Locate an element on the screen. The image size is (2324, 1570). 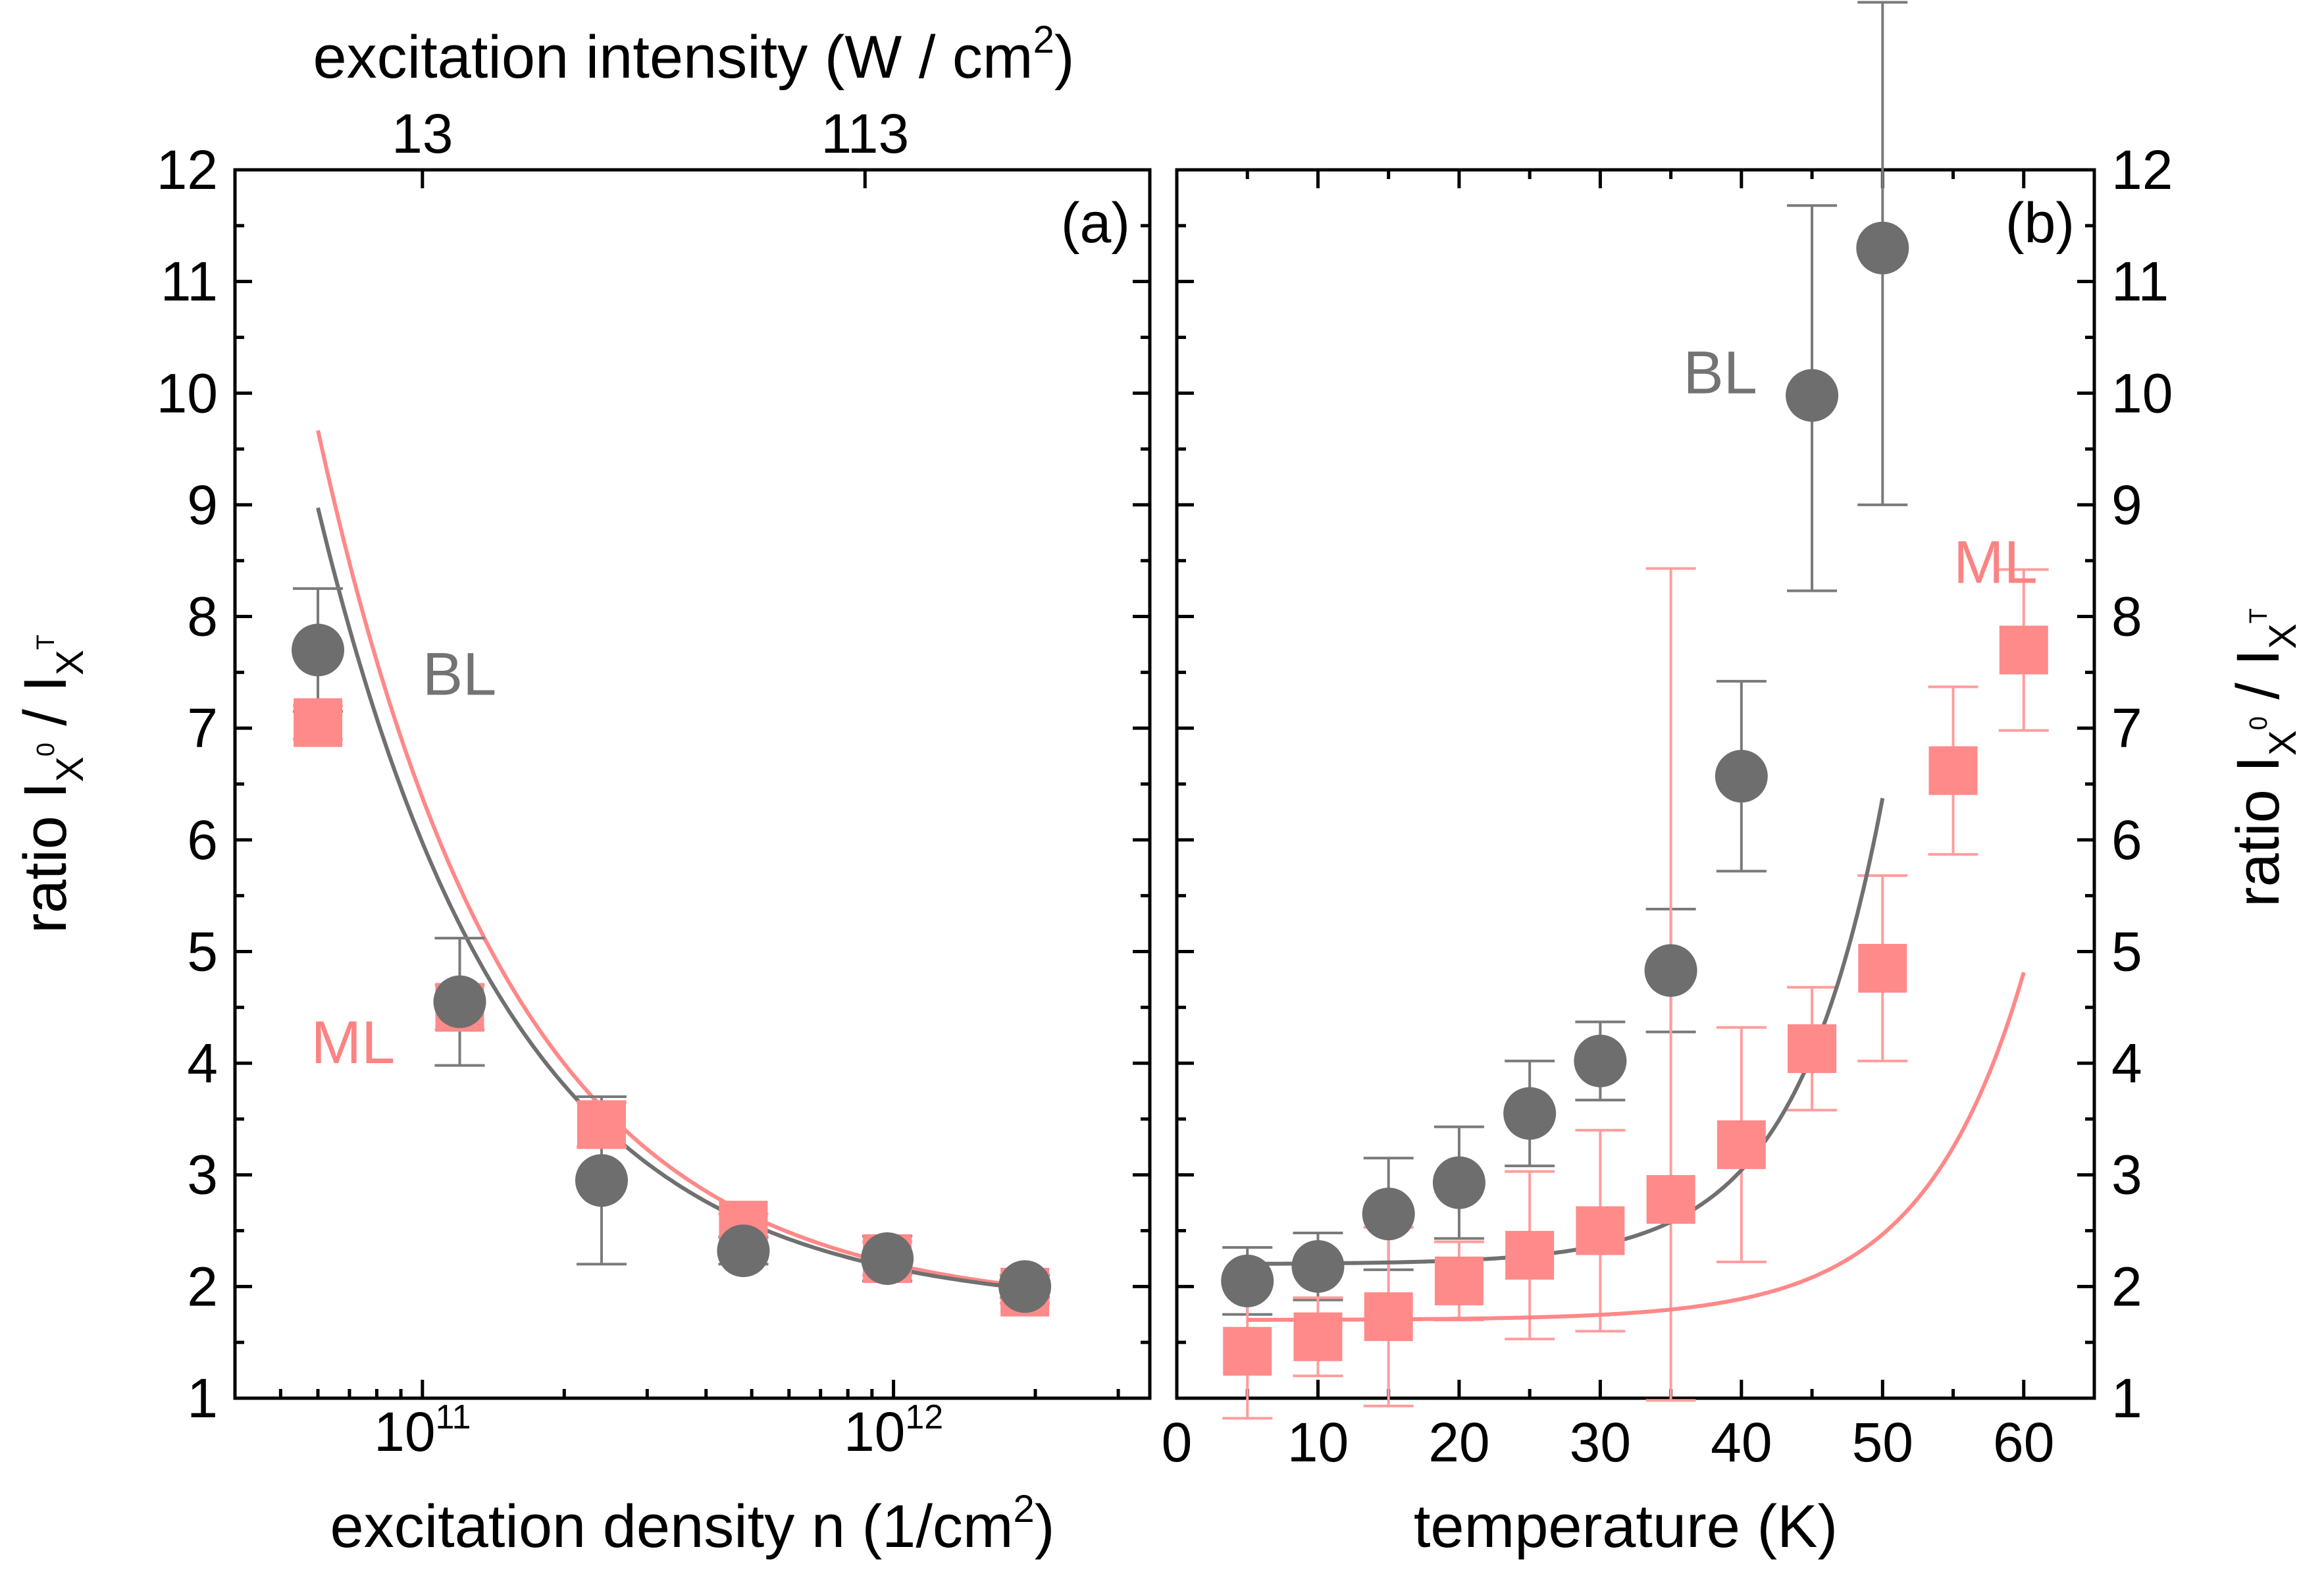
panel-b-x-tick-label: 30 is located at coordinates (1600, 1442).